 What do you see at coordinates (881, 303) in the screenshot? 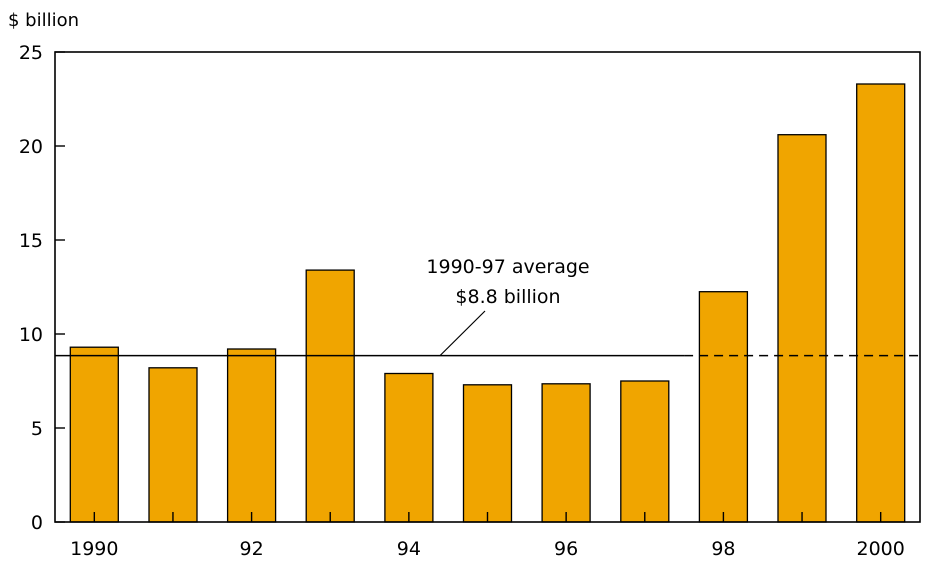
I see `bar-2000` at bounding box center [881, 303].